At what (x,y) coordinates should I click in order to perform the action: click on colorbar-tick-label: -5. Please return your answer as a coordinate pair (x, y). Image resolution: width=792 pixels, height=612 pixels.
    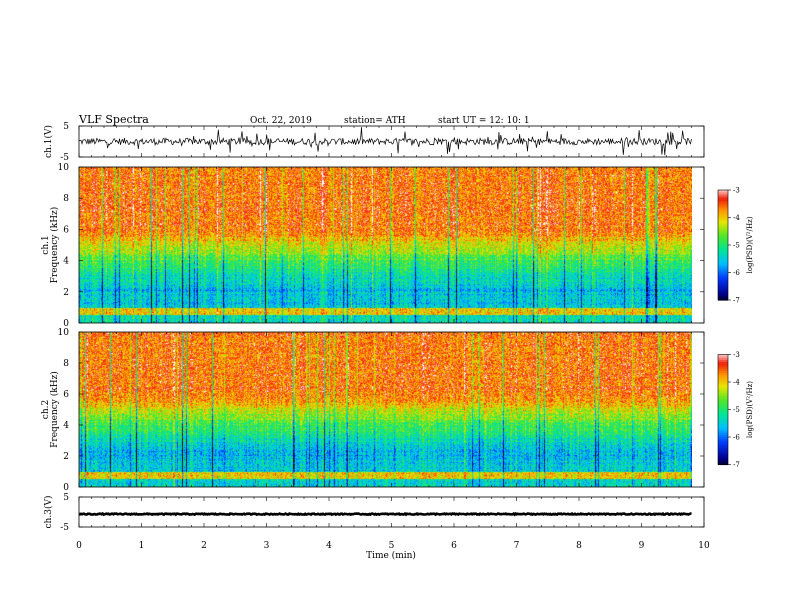
    Looking at the image, I should click on (736, 410).